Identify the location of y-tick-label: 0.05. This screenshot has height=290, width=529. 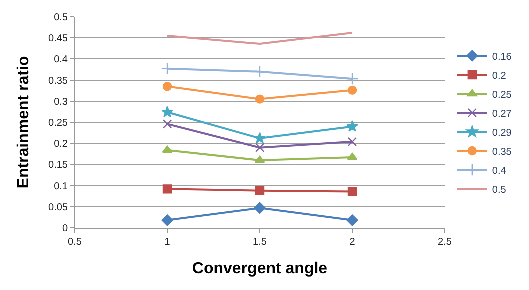
(58, 208).